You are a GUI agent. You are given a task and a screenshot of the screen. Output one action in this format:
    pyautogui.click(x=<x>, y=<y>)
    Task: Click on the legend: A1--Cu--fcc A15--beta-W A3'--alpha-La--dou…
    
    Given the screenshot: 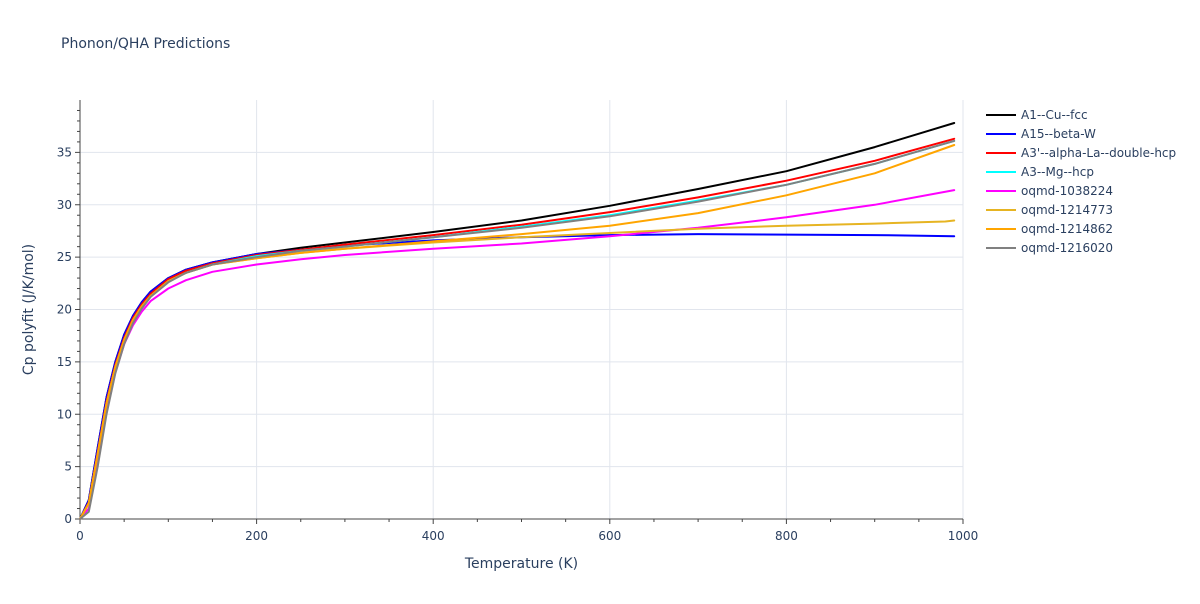 What is the action you would take?
    pyautogui.click(x=1081, y=181)
    